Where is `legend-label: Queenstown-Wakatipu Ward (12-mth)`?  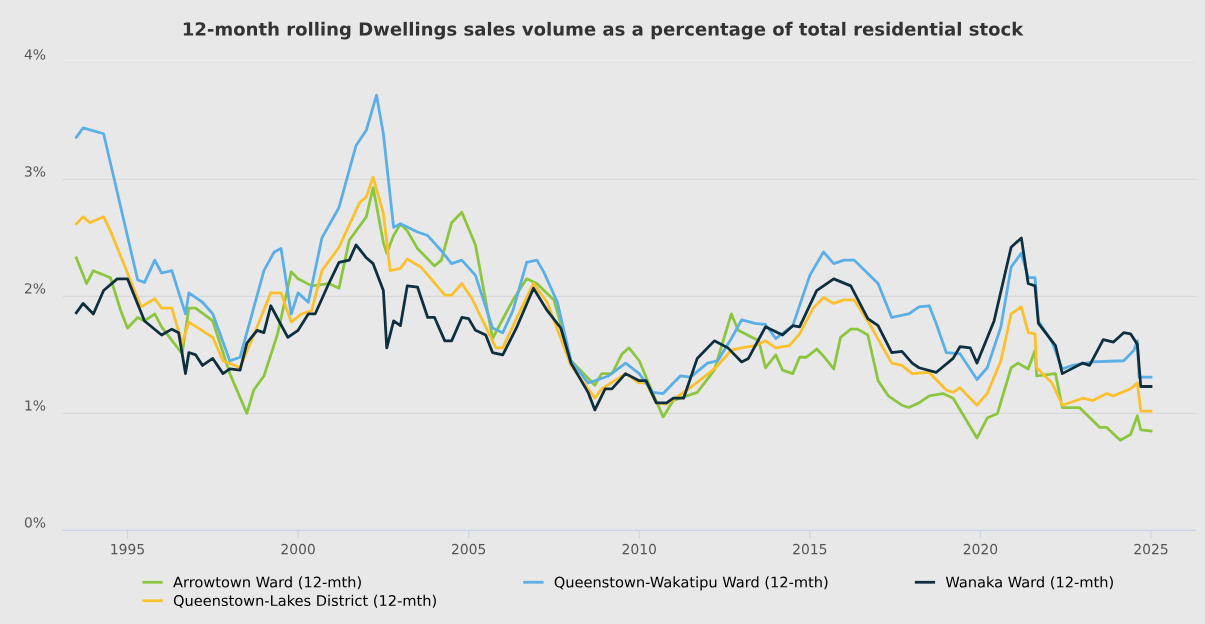 legend-label: Queenstown-Wakatipu Ward (12-mth) is located at coordinates (691, 583).